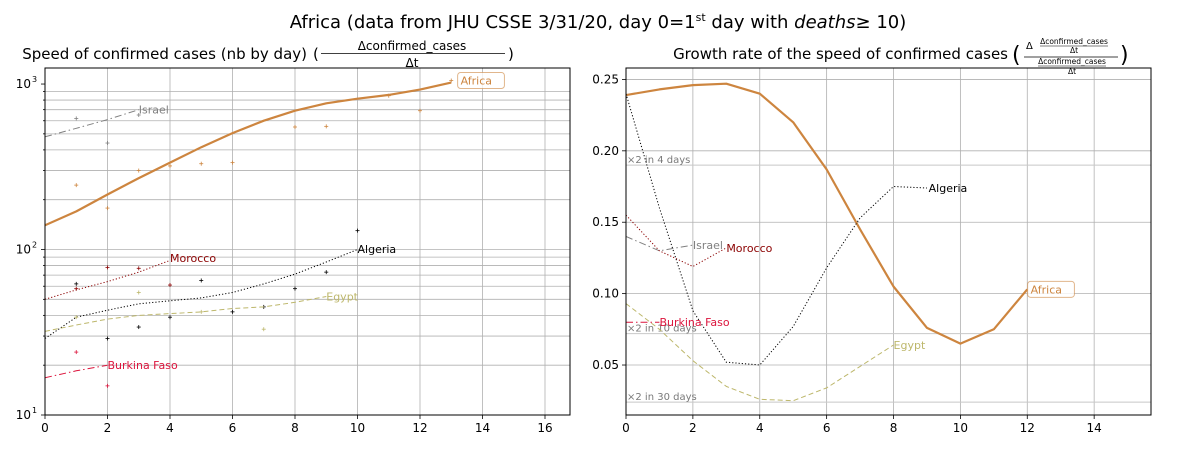  What do you see at coordinates (894, 428) in the screenshot?
I see `right-x-tick-label: 8` at bounding box center [894, 428].